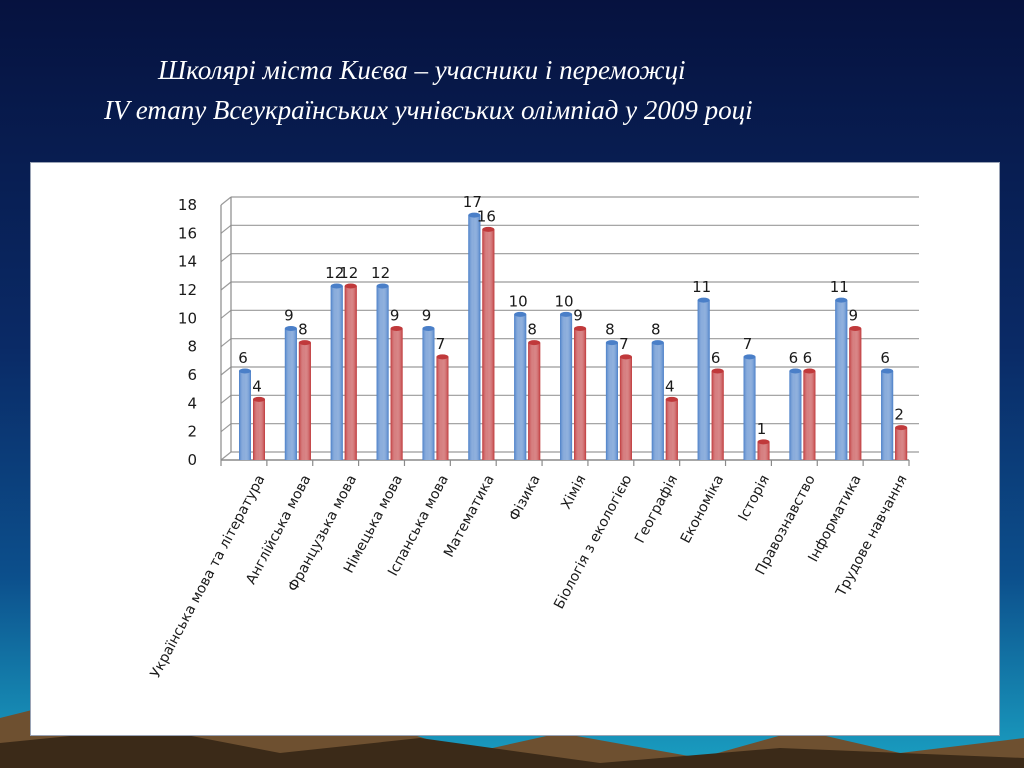 The image size is (1024, 768). I want to click on category-label: Історія, so click(754, 497).